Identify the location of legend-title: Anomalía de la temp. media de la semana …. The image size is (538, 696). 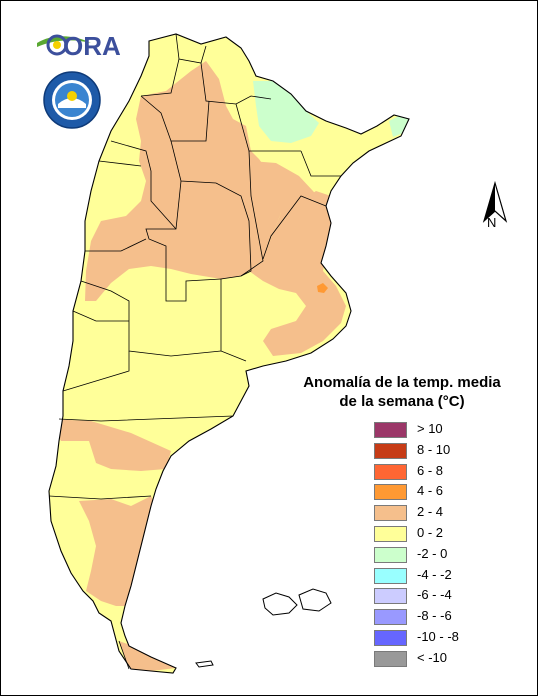
(402, 392).